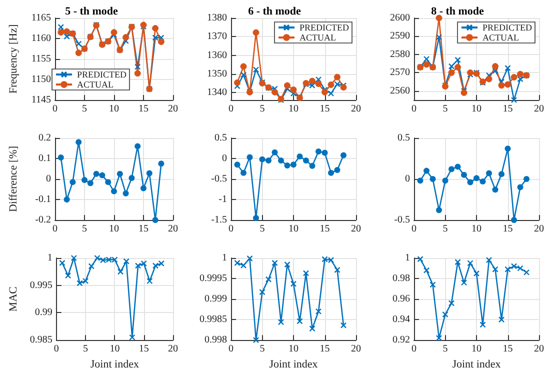 The image size is (550, 375). I want to click on y-tick-label: 0.2, so click(44, 138).